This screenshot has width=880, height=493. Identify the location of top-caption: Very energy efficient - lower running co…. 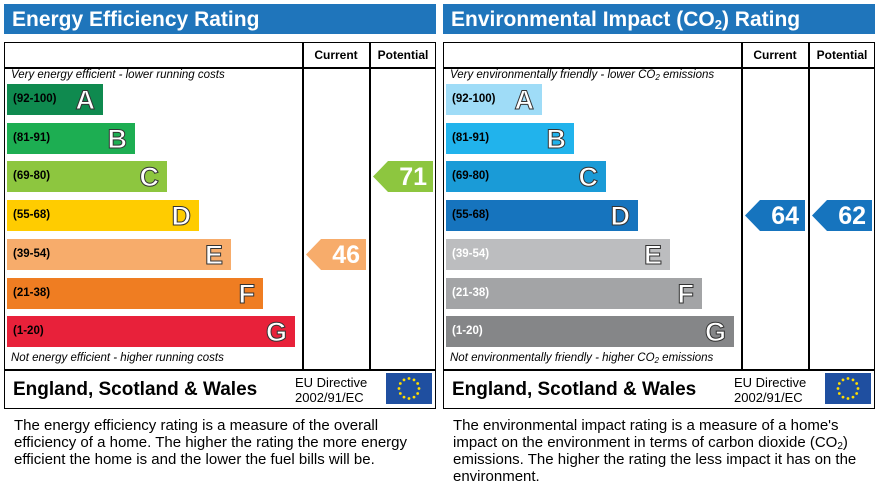
(118, 75).